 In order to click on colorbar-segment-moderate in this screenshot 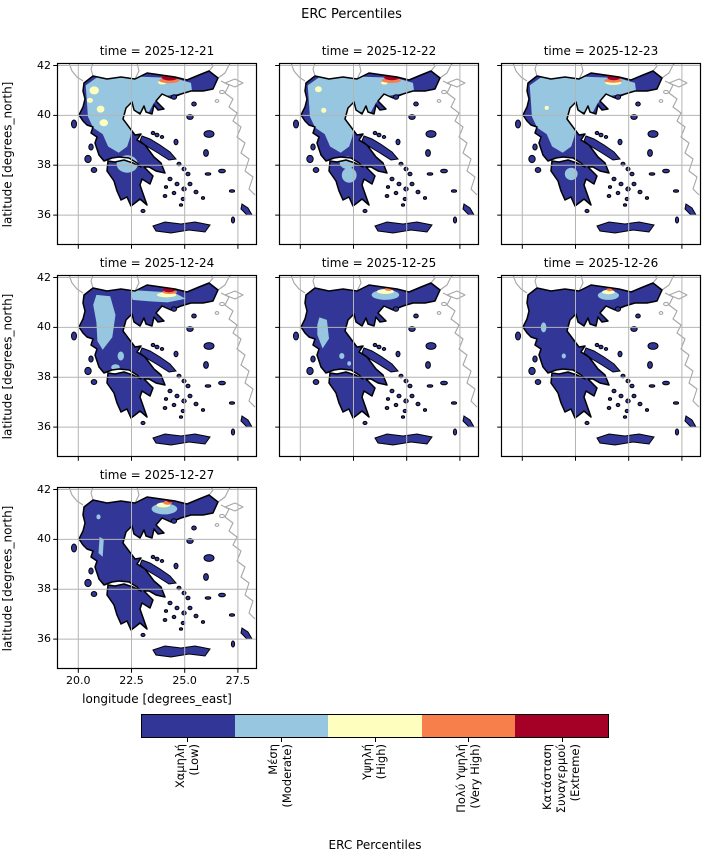, I will do `click(282, 726)`.